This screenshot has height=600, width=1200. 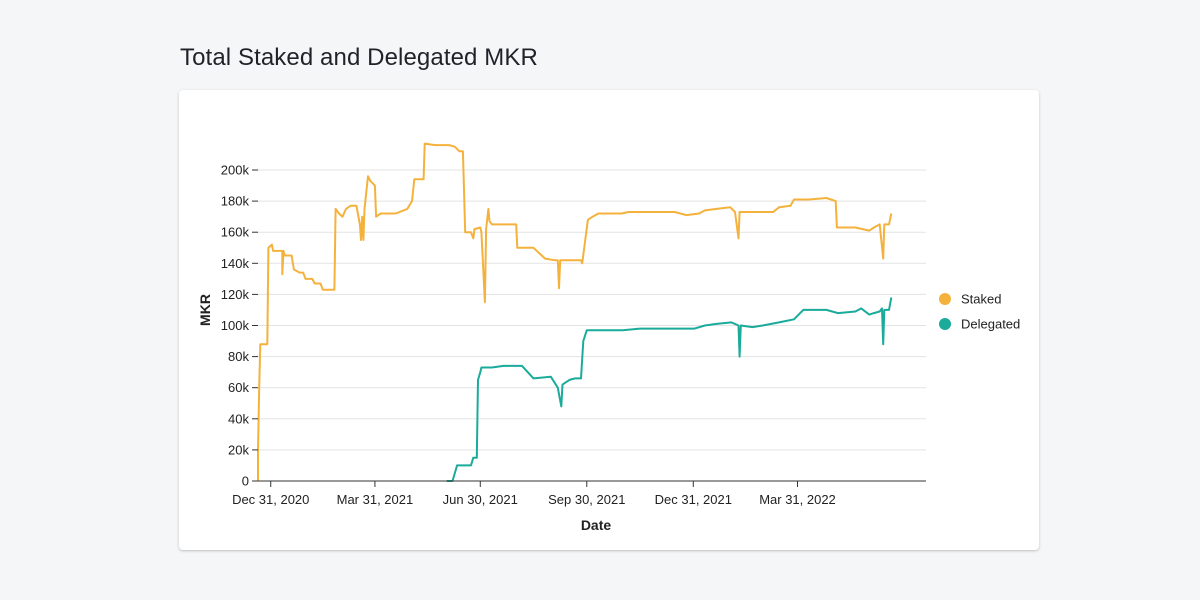 What do you see at coordinates (375, 499) in the screenshot?
I see `x-tick-label: Mar 31, 2021` at bounding box center [375, 499].